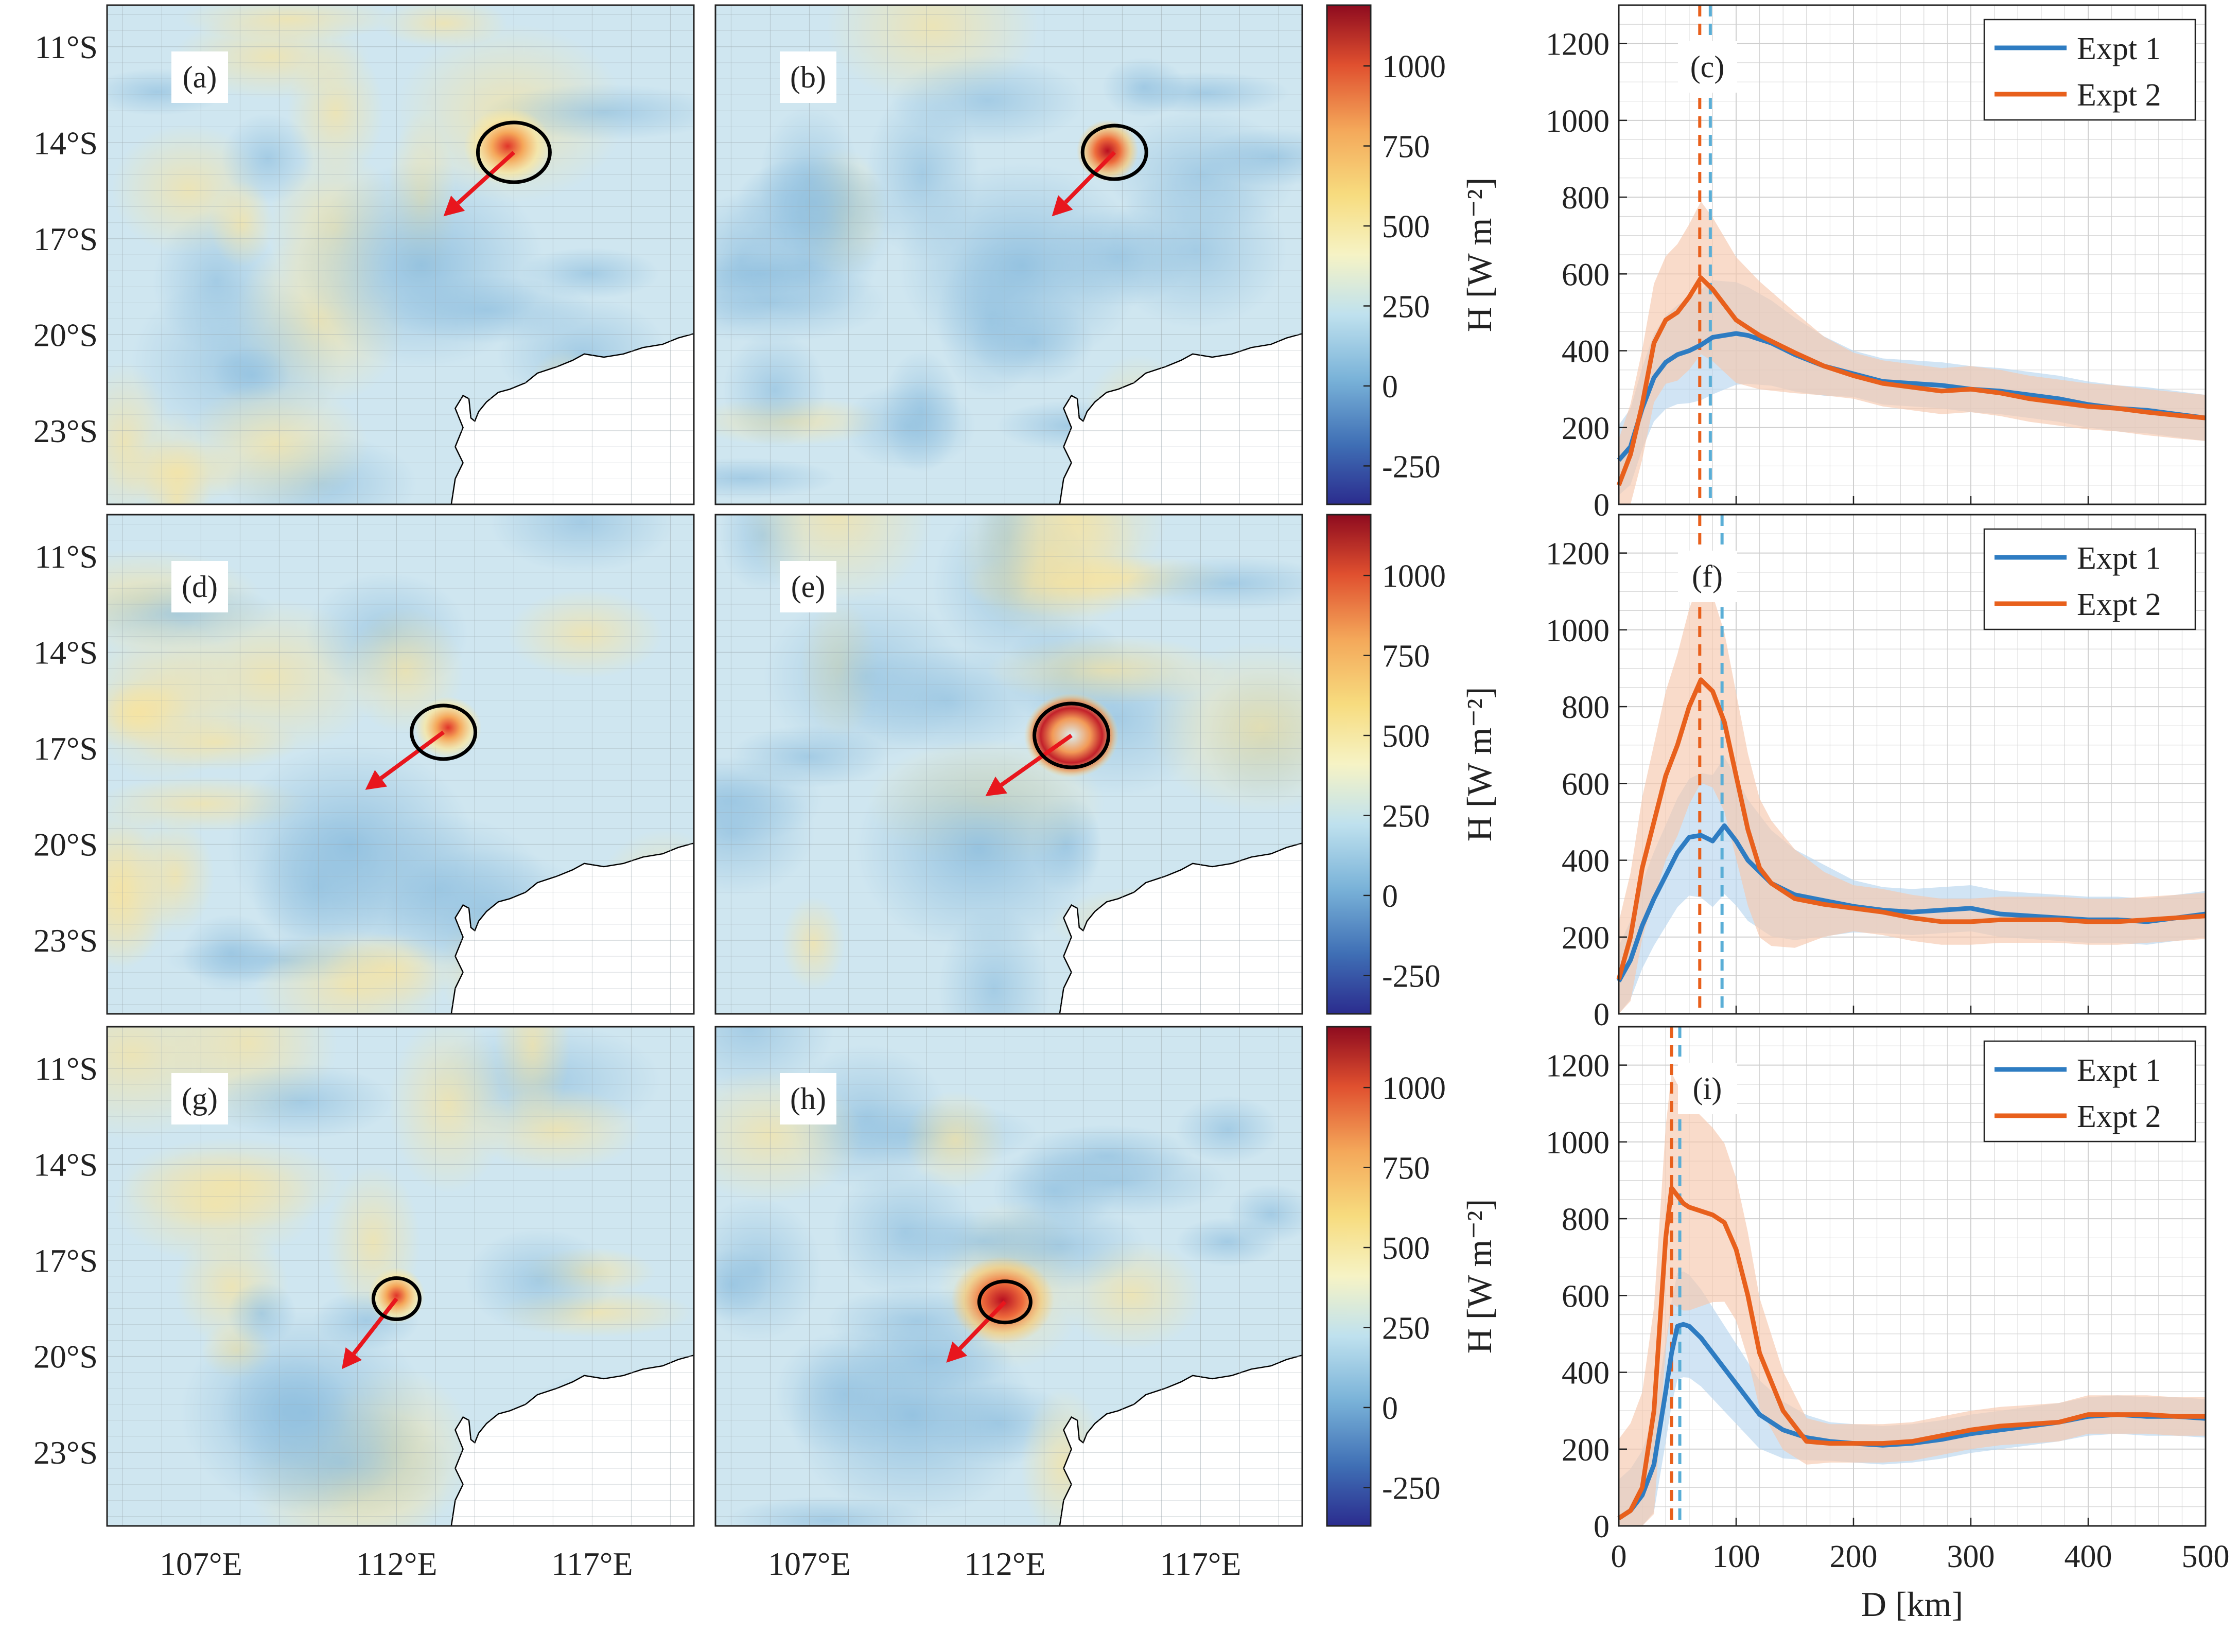  I want to click on legend-box, so click(2090, 1091).